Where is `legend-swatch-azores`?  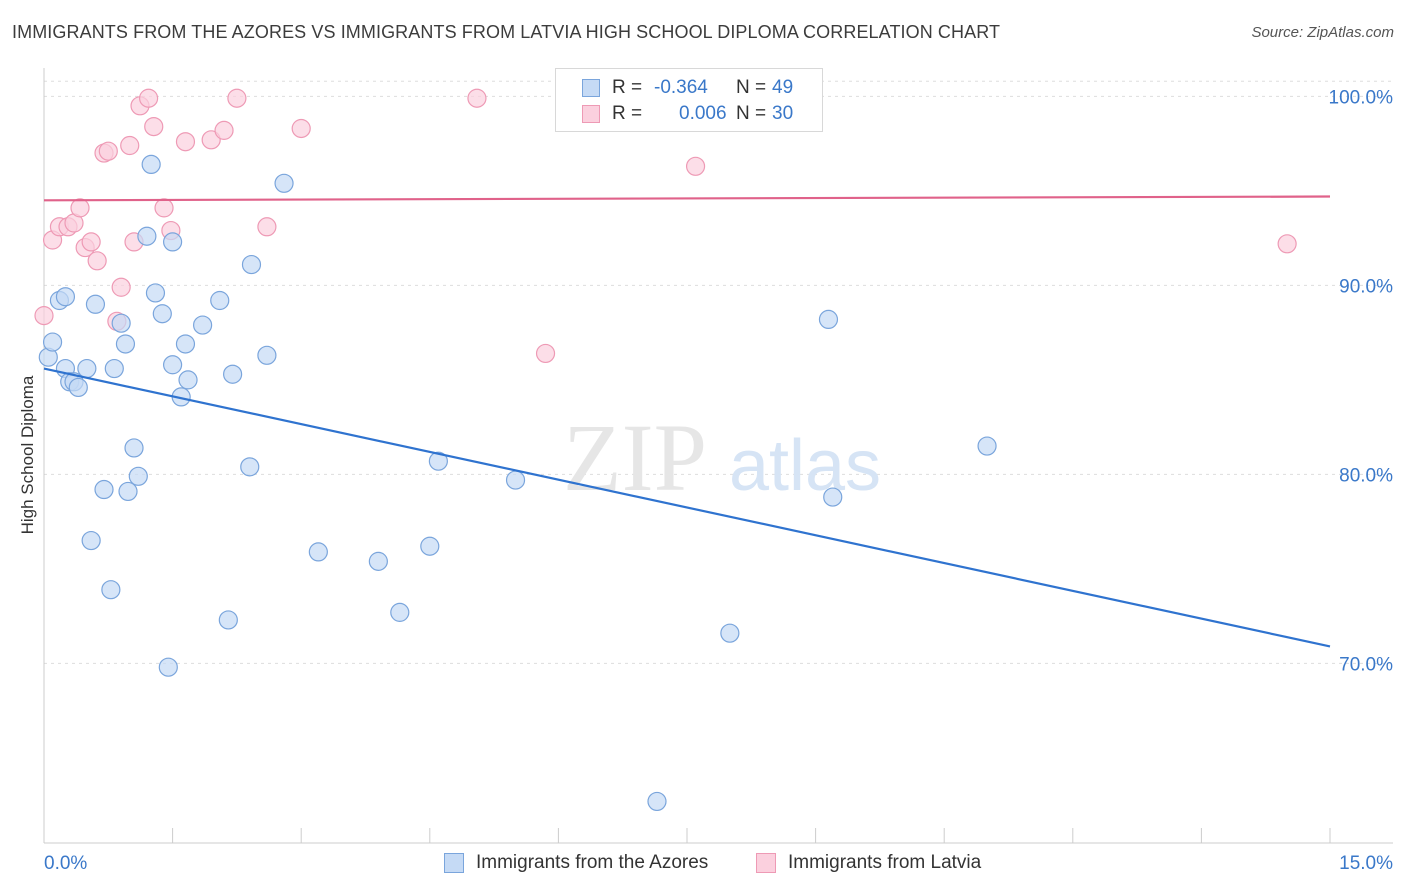 legend-swatch-azores is located at coordinates (591, 88).